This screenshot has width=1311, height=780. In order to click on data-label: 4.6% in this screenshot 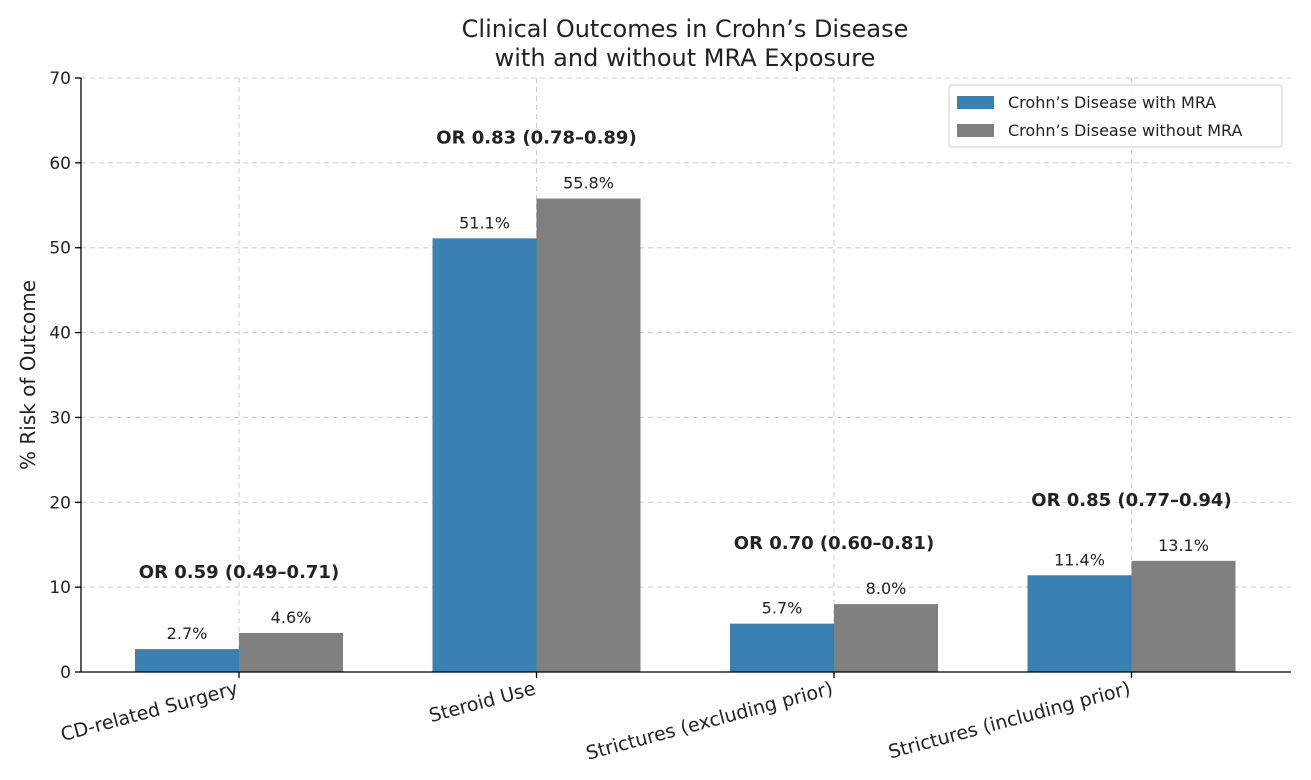, I will do `click(291, 617)`.